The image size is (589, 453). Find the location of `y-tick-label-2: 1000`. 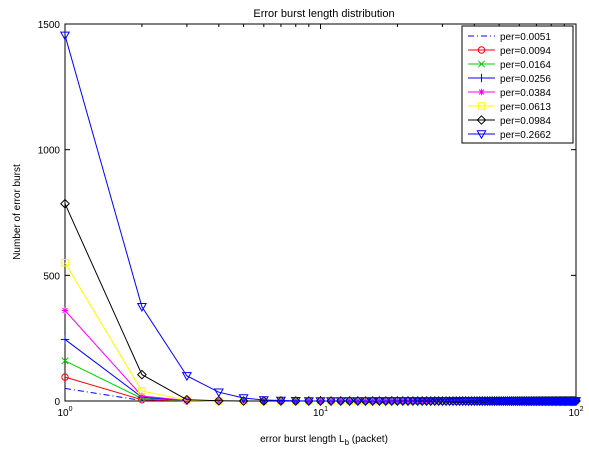

y-tick-label-2: 1000 is located at coordinates (49, 151).